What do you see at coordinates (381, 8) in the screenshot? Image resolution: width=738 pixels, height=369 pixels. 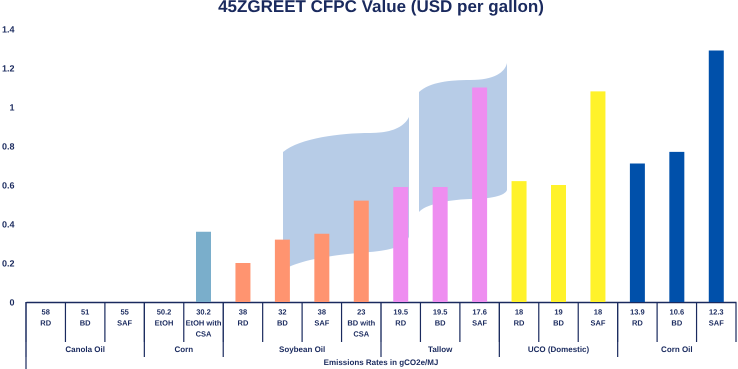 I see `chart-title: 45ZGREET CFPC Value (USD per gallon)` at bounding box center [381, 8].